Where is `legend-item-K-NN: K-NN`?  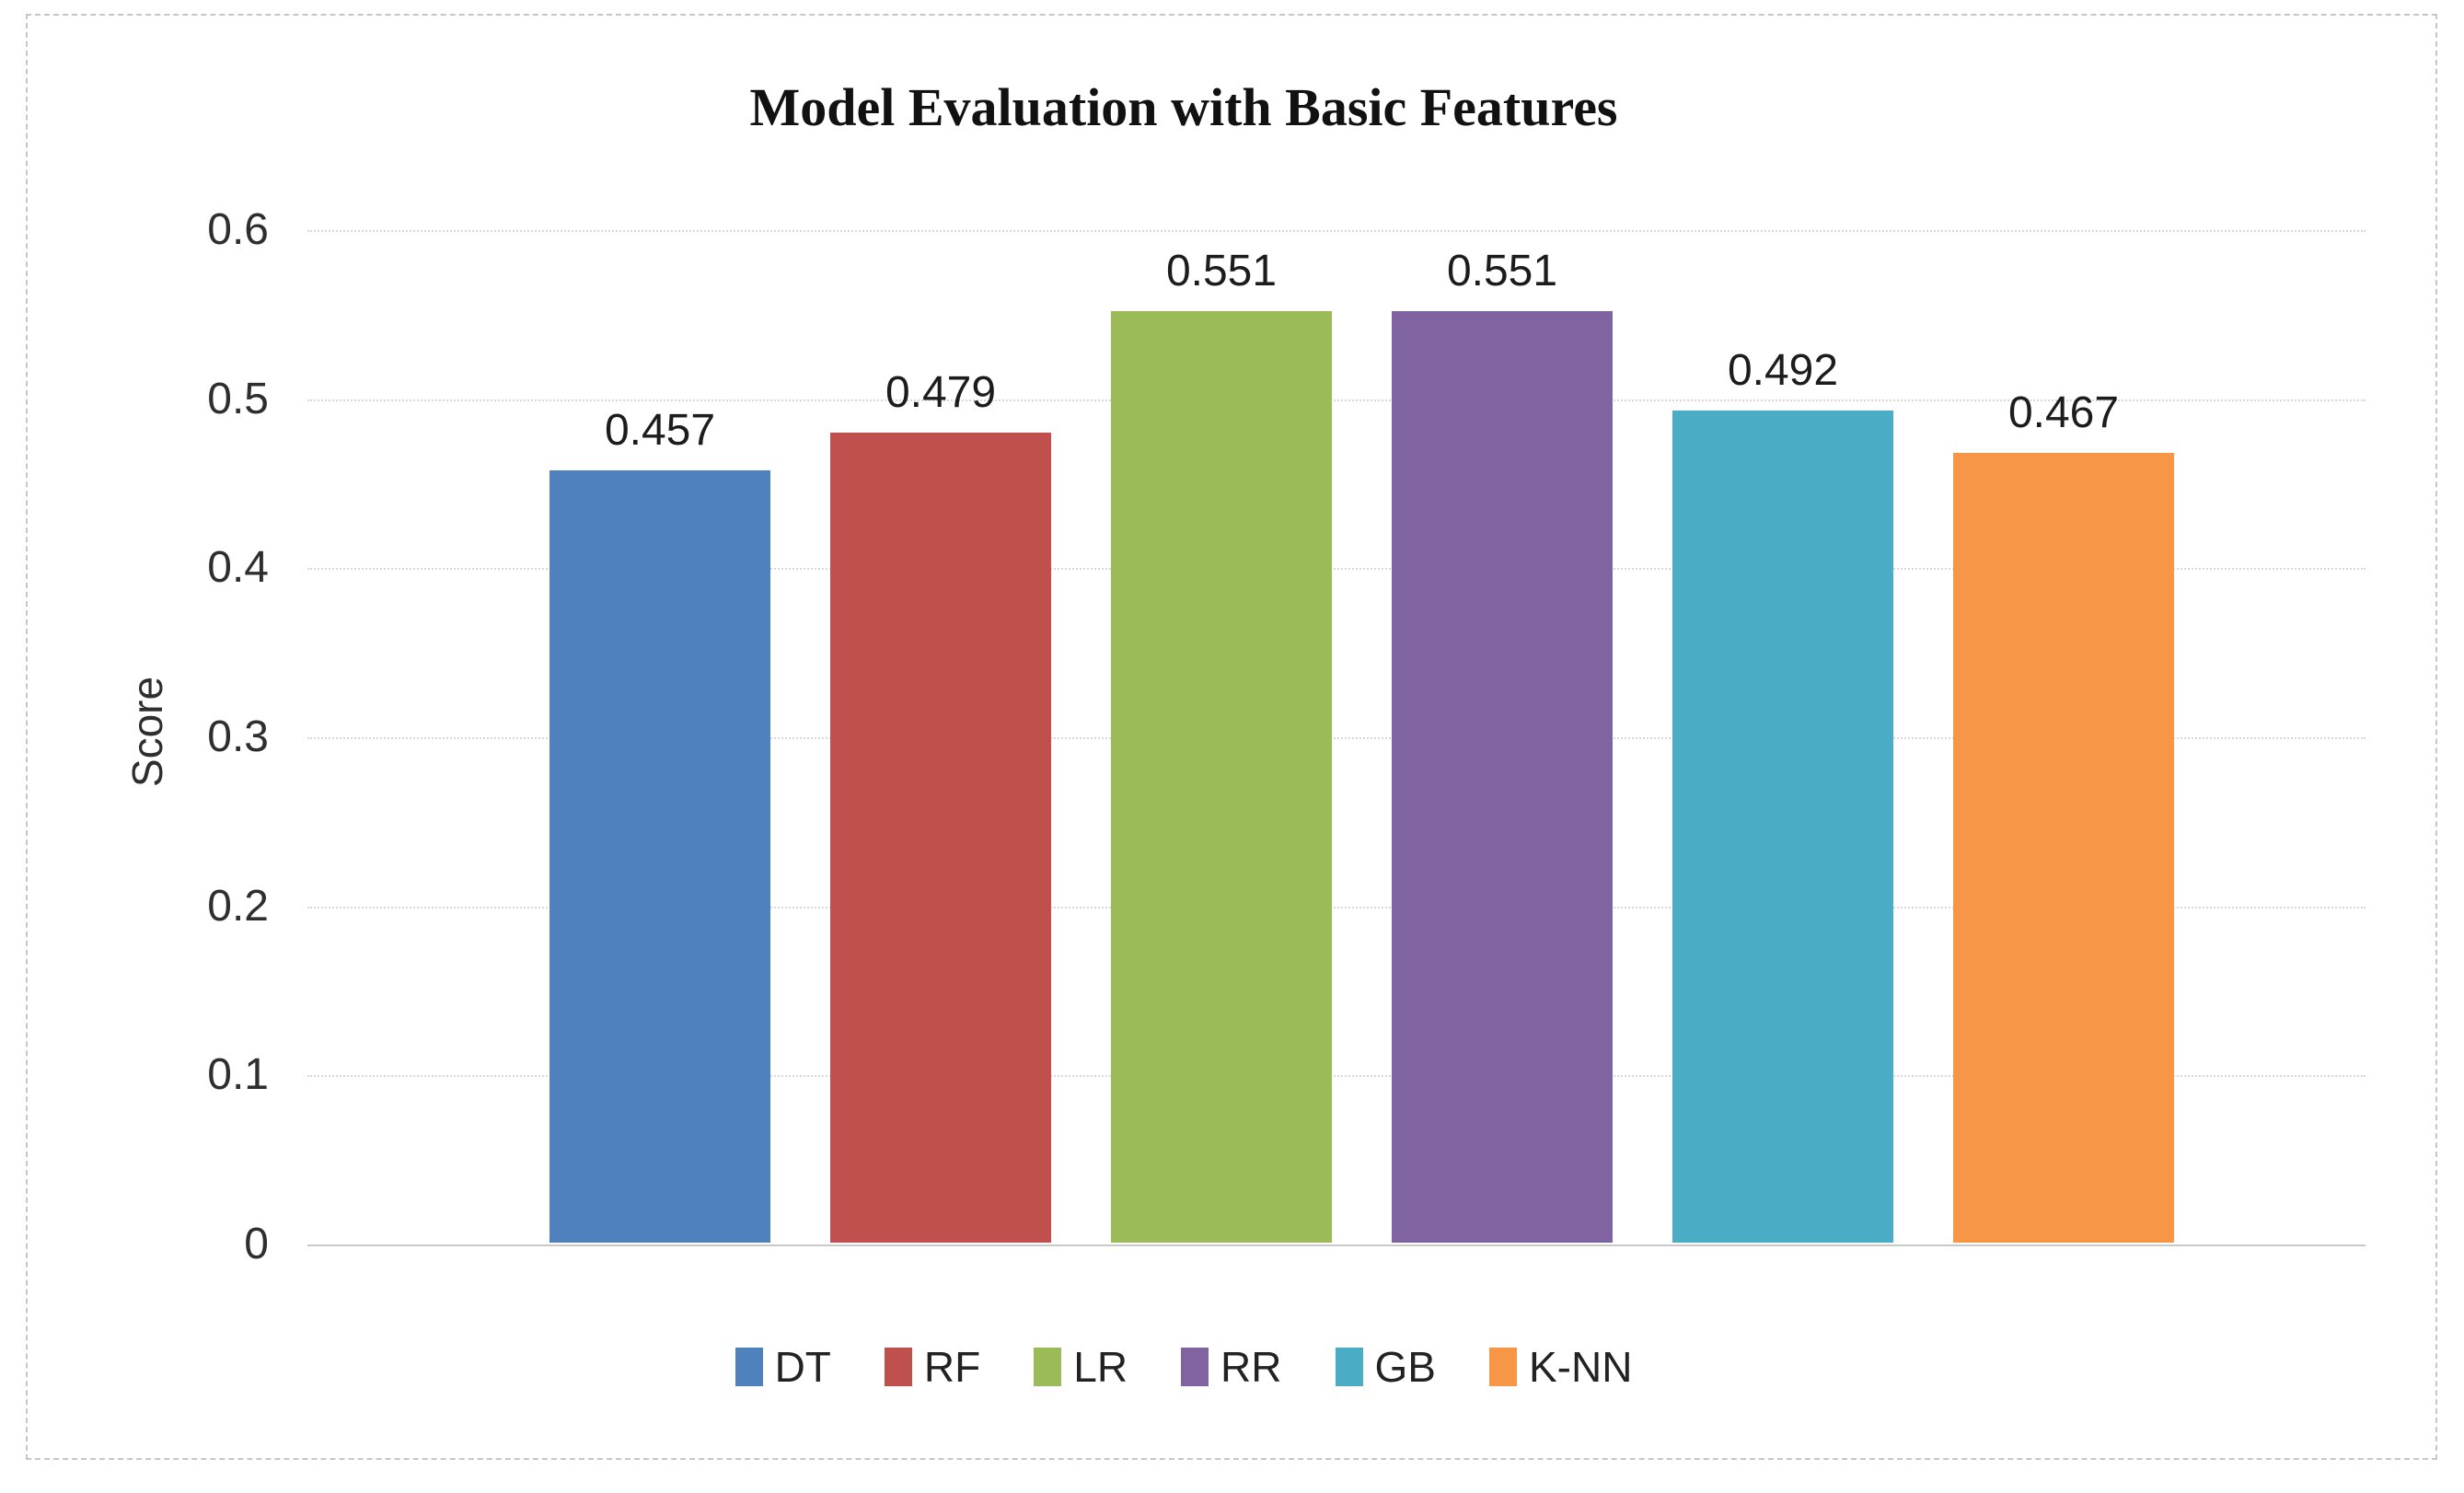
legend-item-K-NN: K-NN is located at coordinates (1561, 1367).